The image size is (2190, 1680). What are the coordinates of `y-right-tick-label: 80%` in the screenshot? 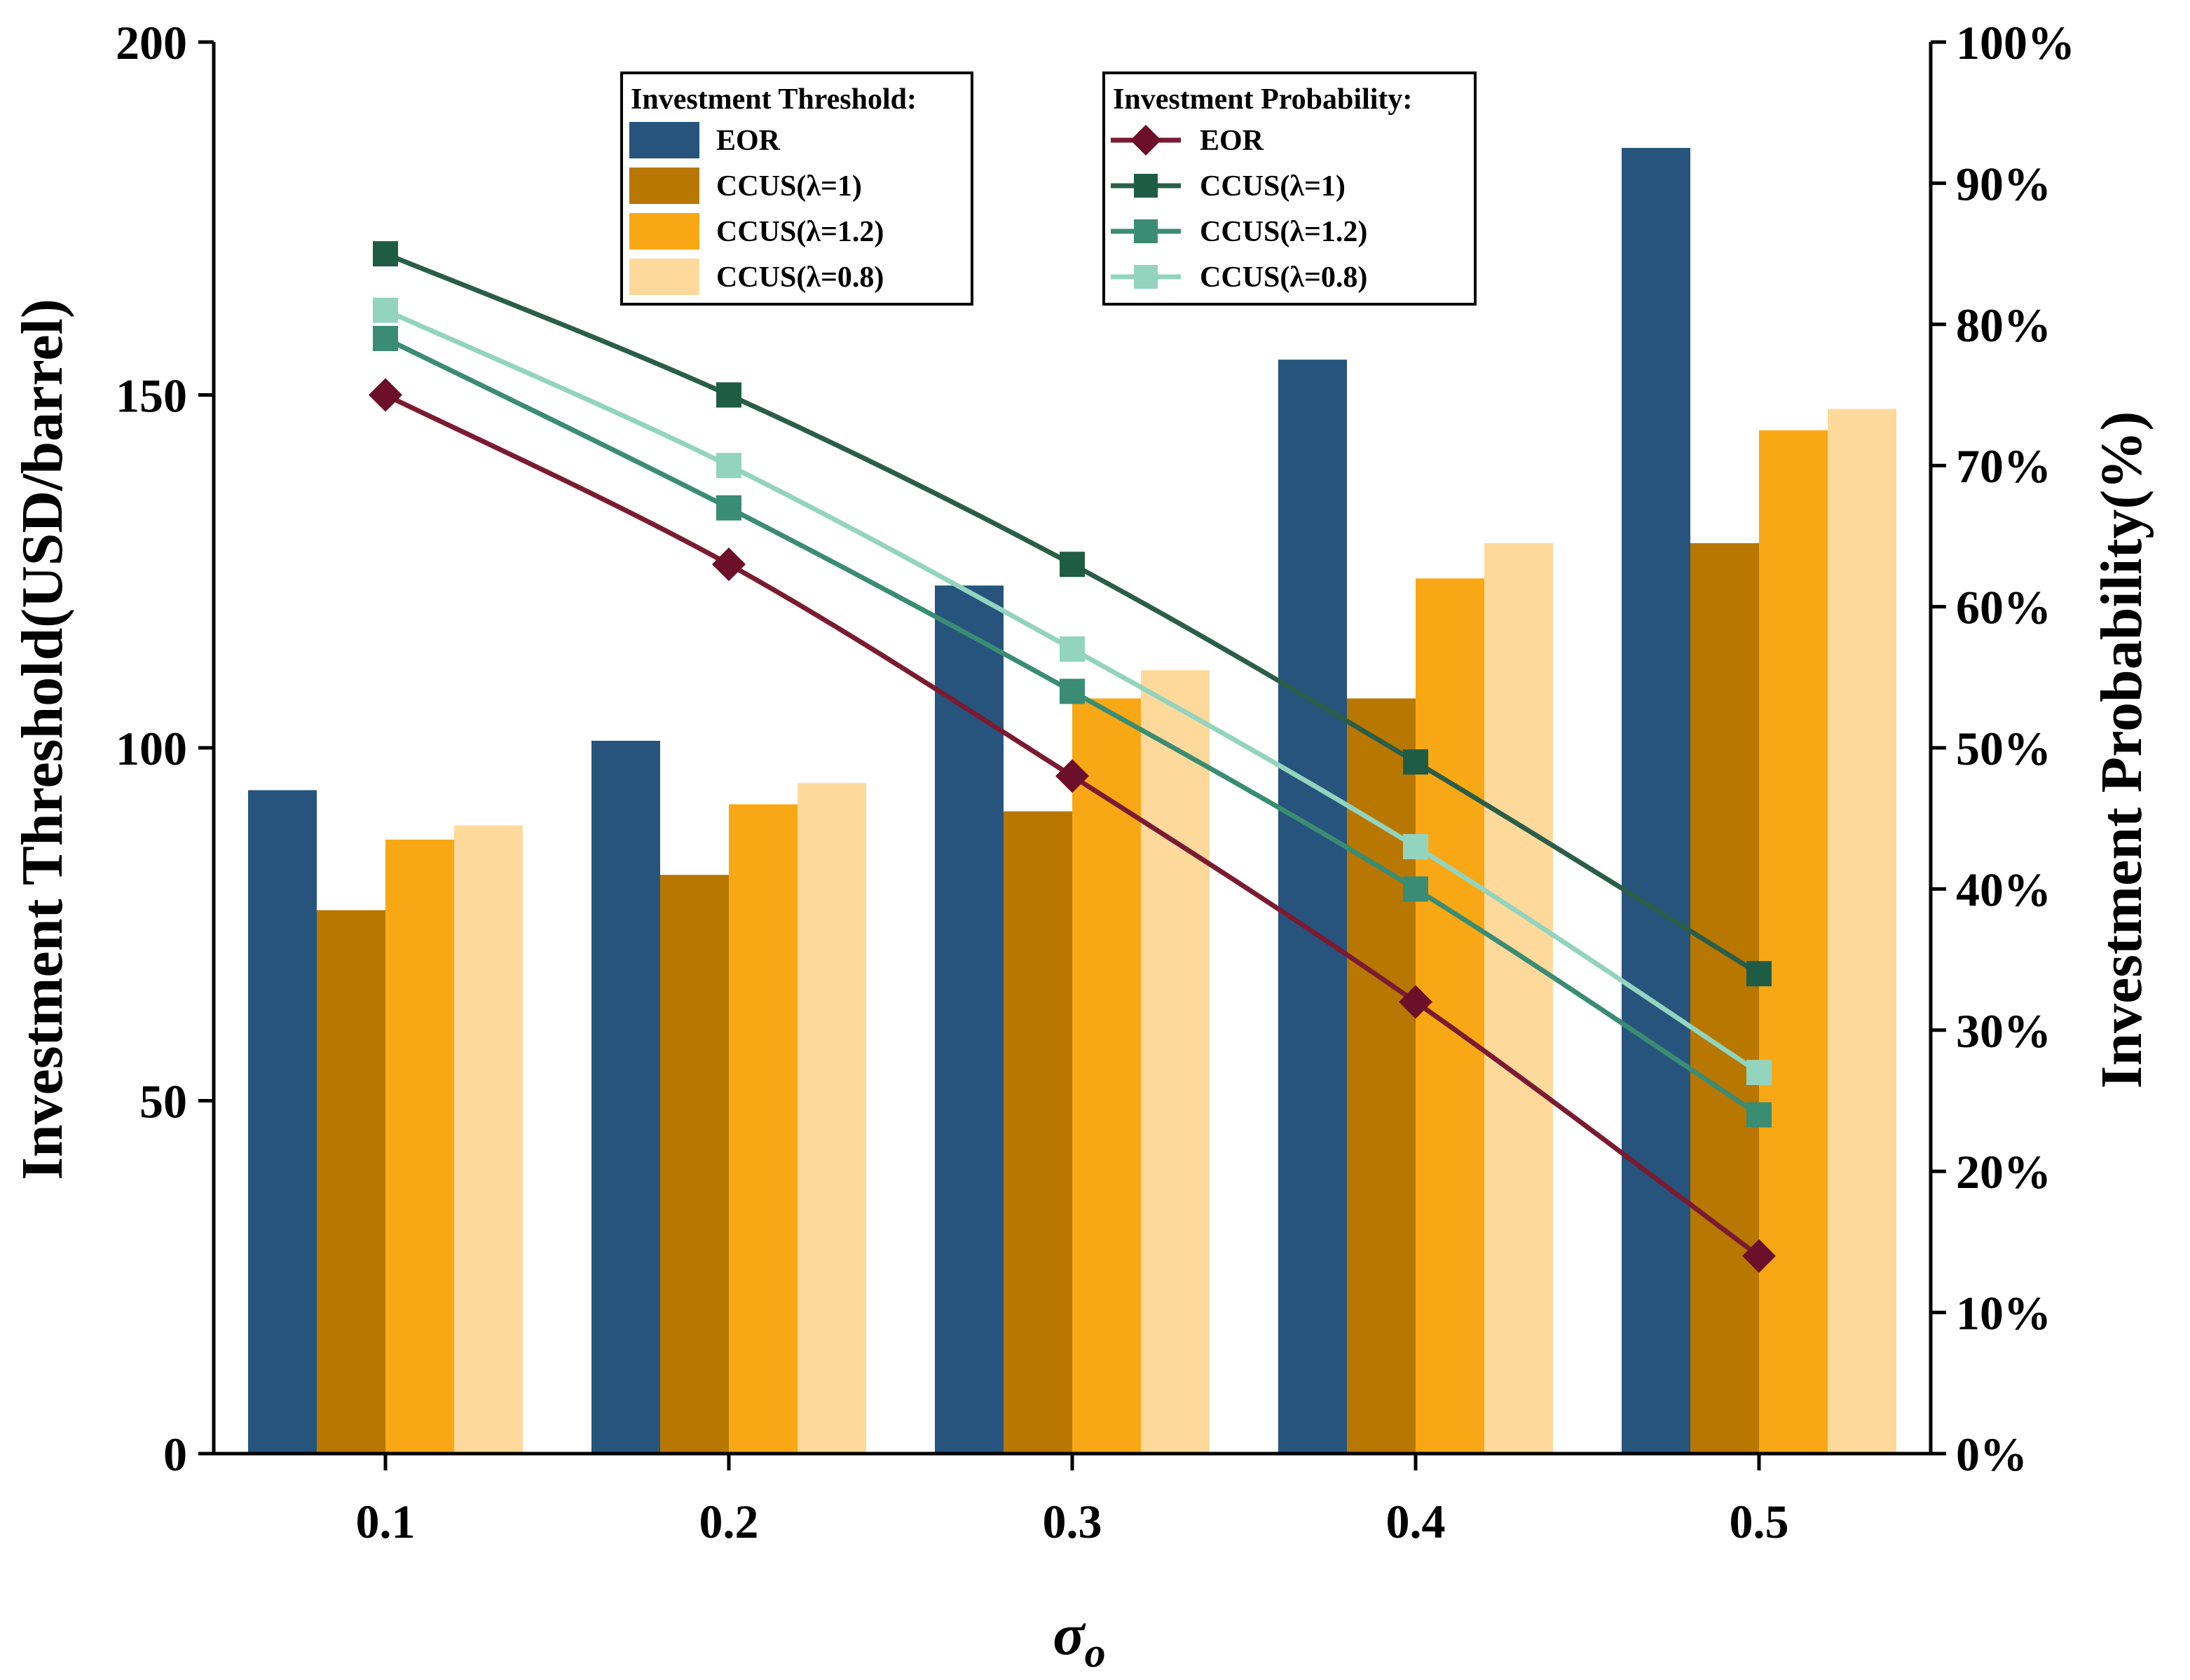 It's located at (2003, 325).